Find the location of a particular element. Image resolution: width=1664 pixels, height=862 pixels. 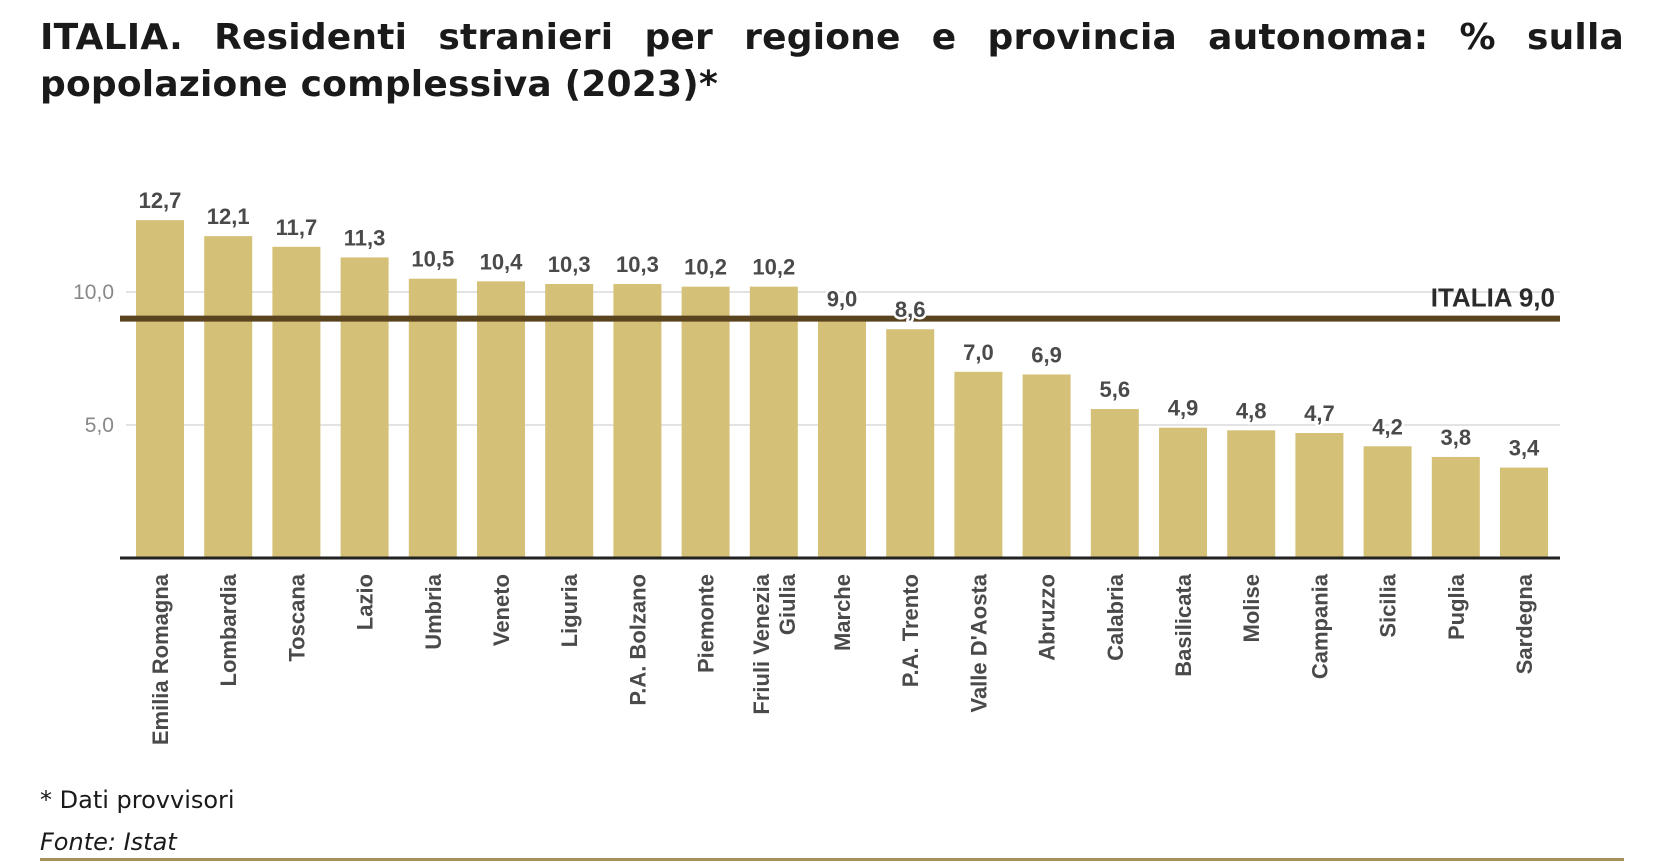

category-label-line: Campania is located at coordinates (1319, 626).